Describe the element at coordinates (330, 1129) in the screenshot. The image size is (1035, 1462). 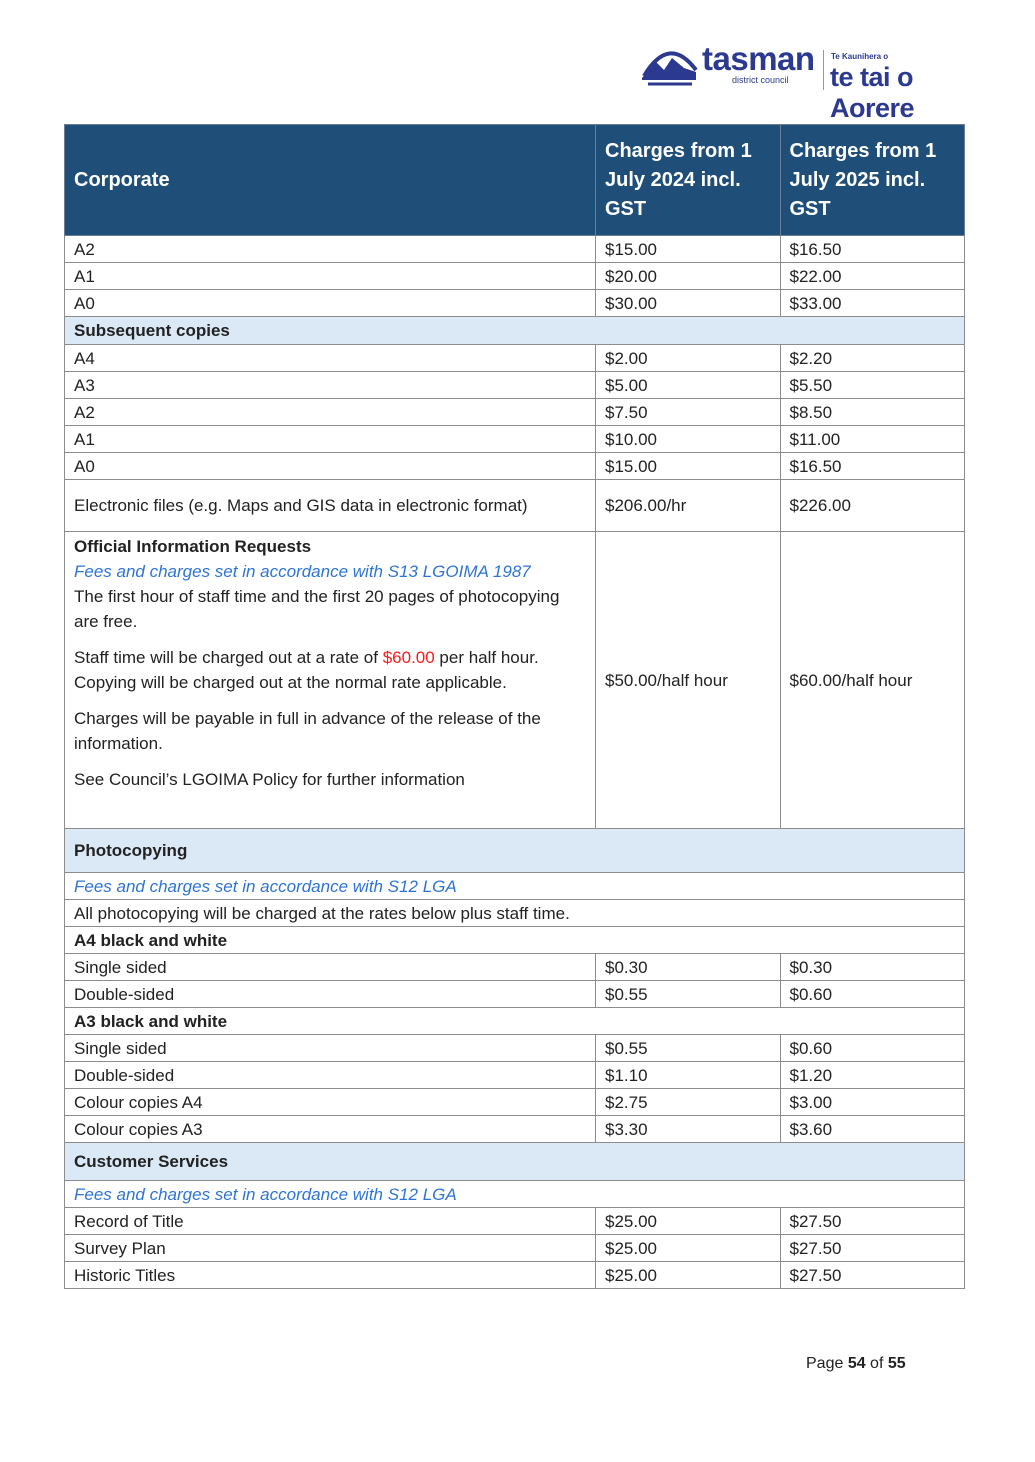
I see `row-label: Colour copies A3` at that location.